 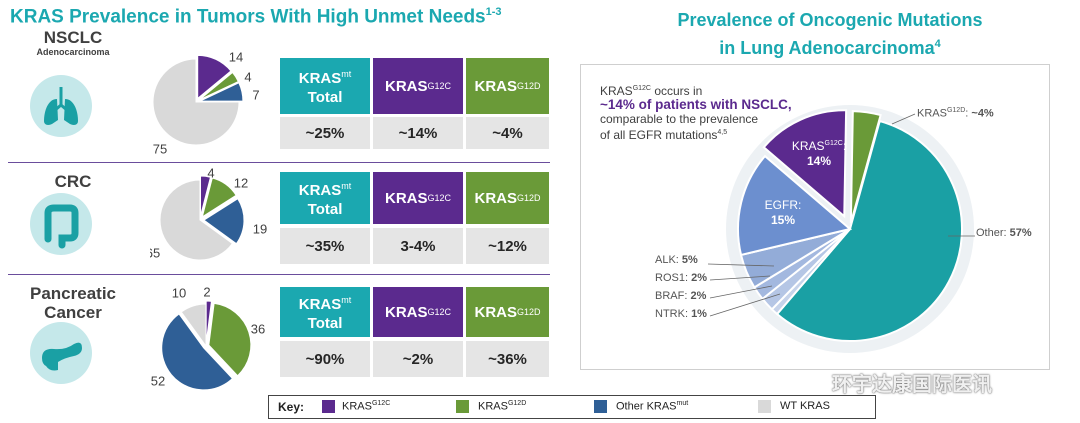 What do you see at coordinates (179, 292) in the screenshot?
I see `data-label-wt: 10` at bounding box center [179, 292].